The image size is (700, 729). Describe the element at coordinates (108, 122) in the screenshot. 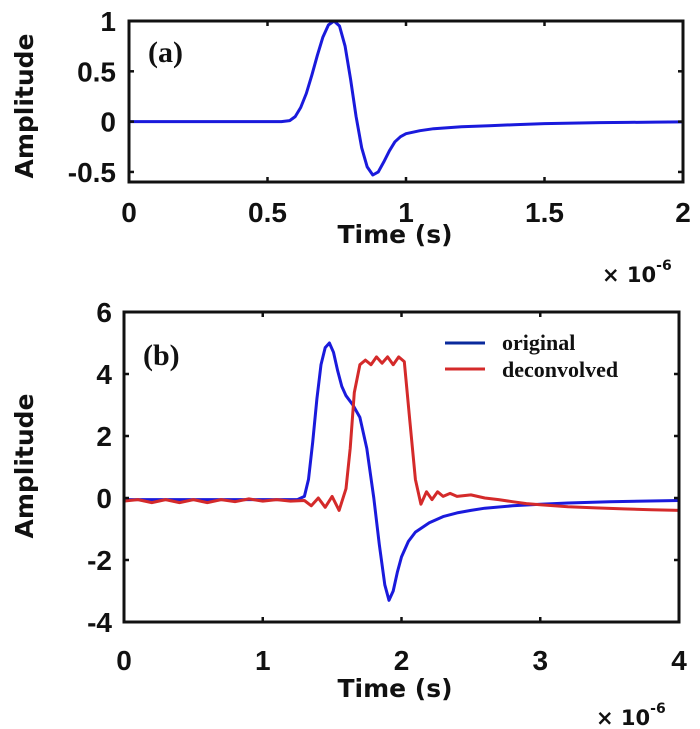

I see `panel-a-ytick-label: 0` at that location.